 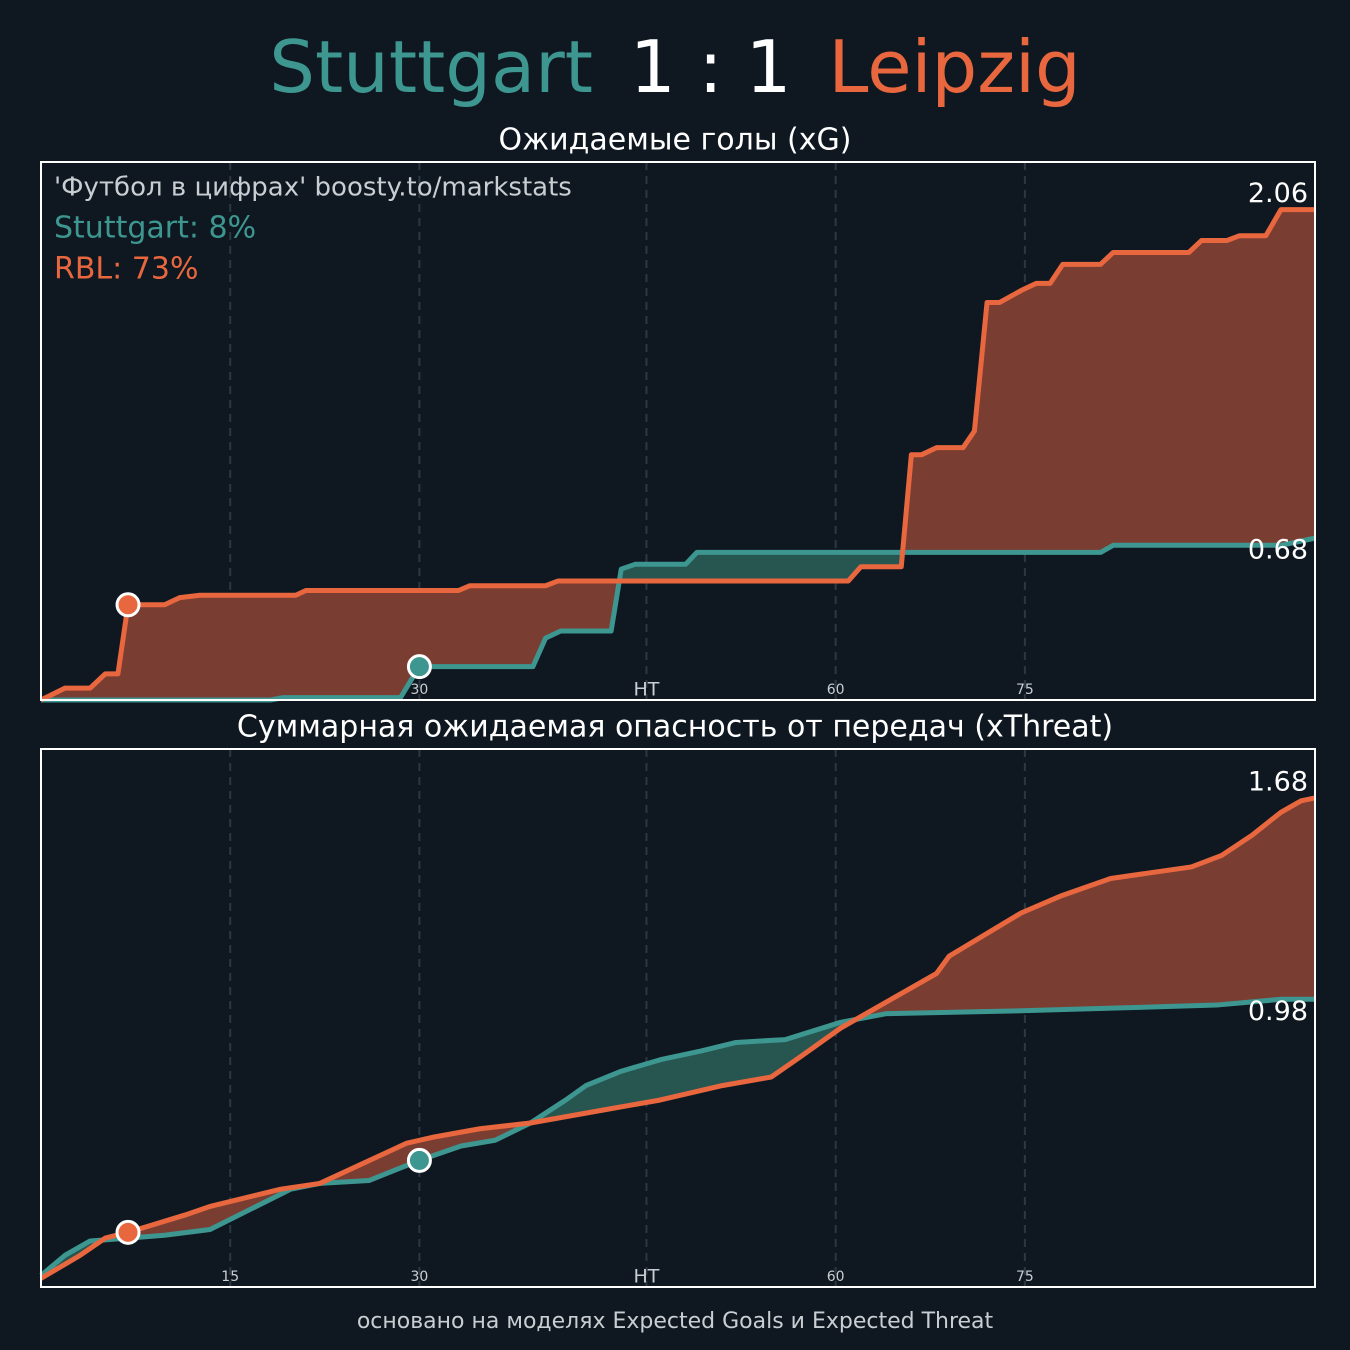 I want to click on chart-title: Ожидаемые голы (xG), so click(x=675, y=140).